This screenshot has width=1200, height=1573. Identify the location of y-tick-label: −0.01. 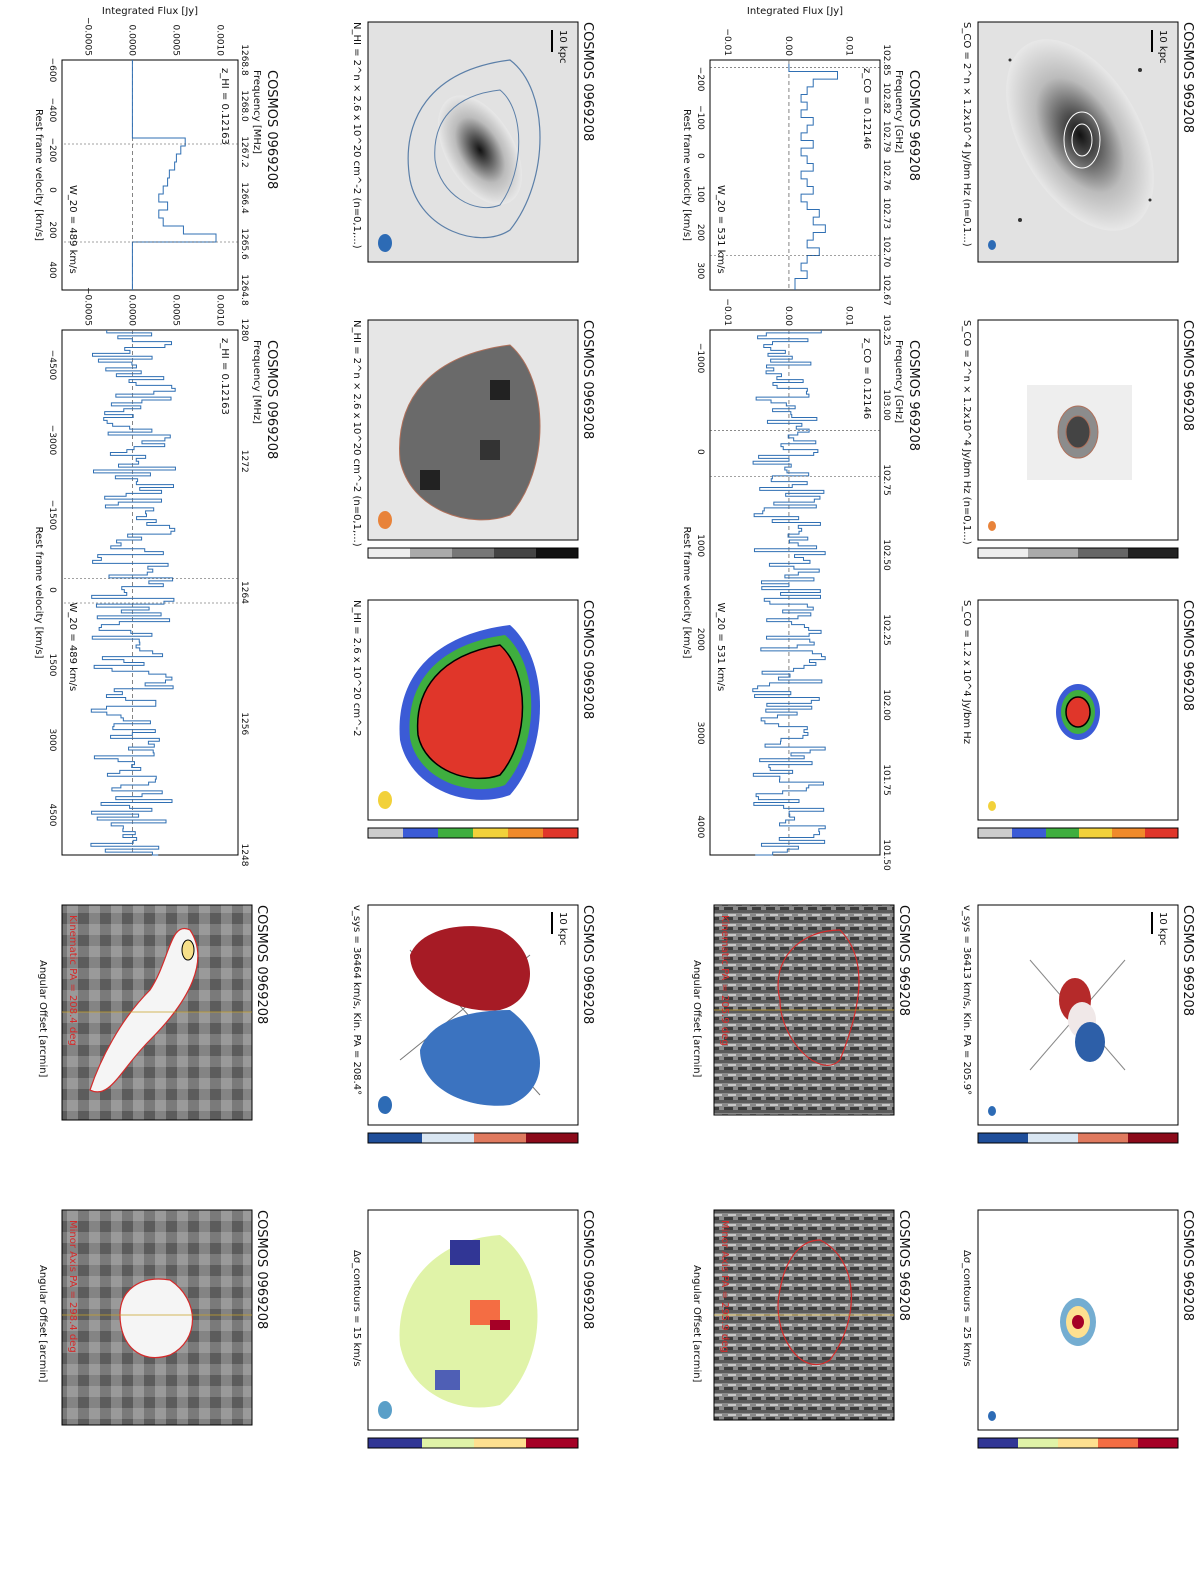
(727, 42).